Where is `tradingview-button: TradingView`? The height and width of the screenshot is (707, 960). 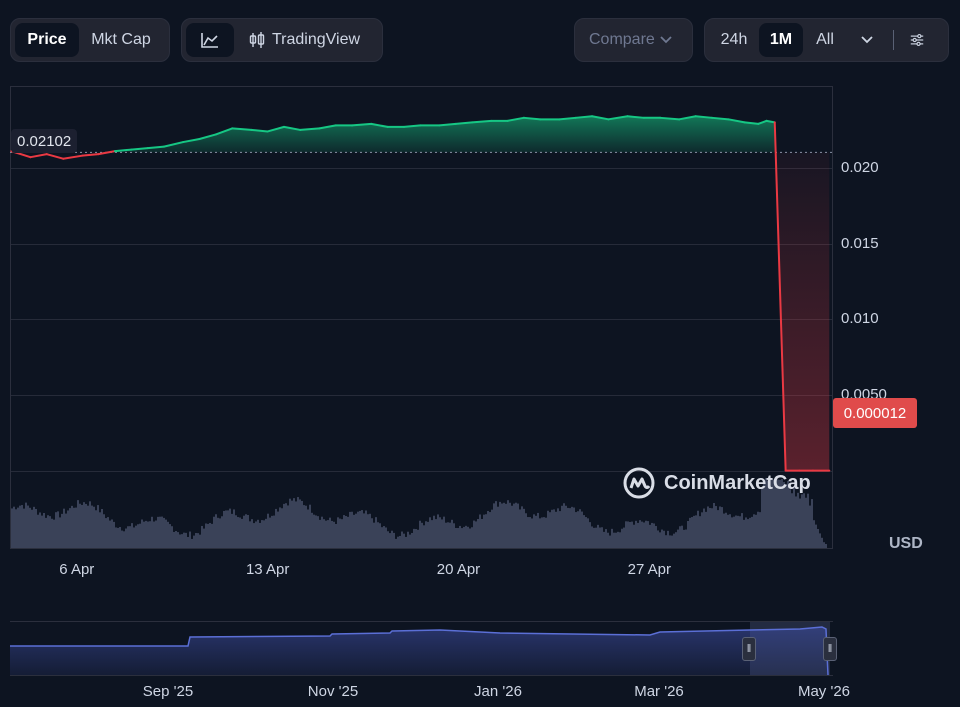 tradingview-button: TradingView is located at coordinates (304, 40).